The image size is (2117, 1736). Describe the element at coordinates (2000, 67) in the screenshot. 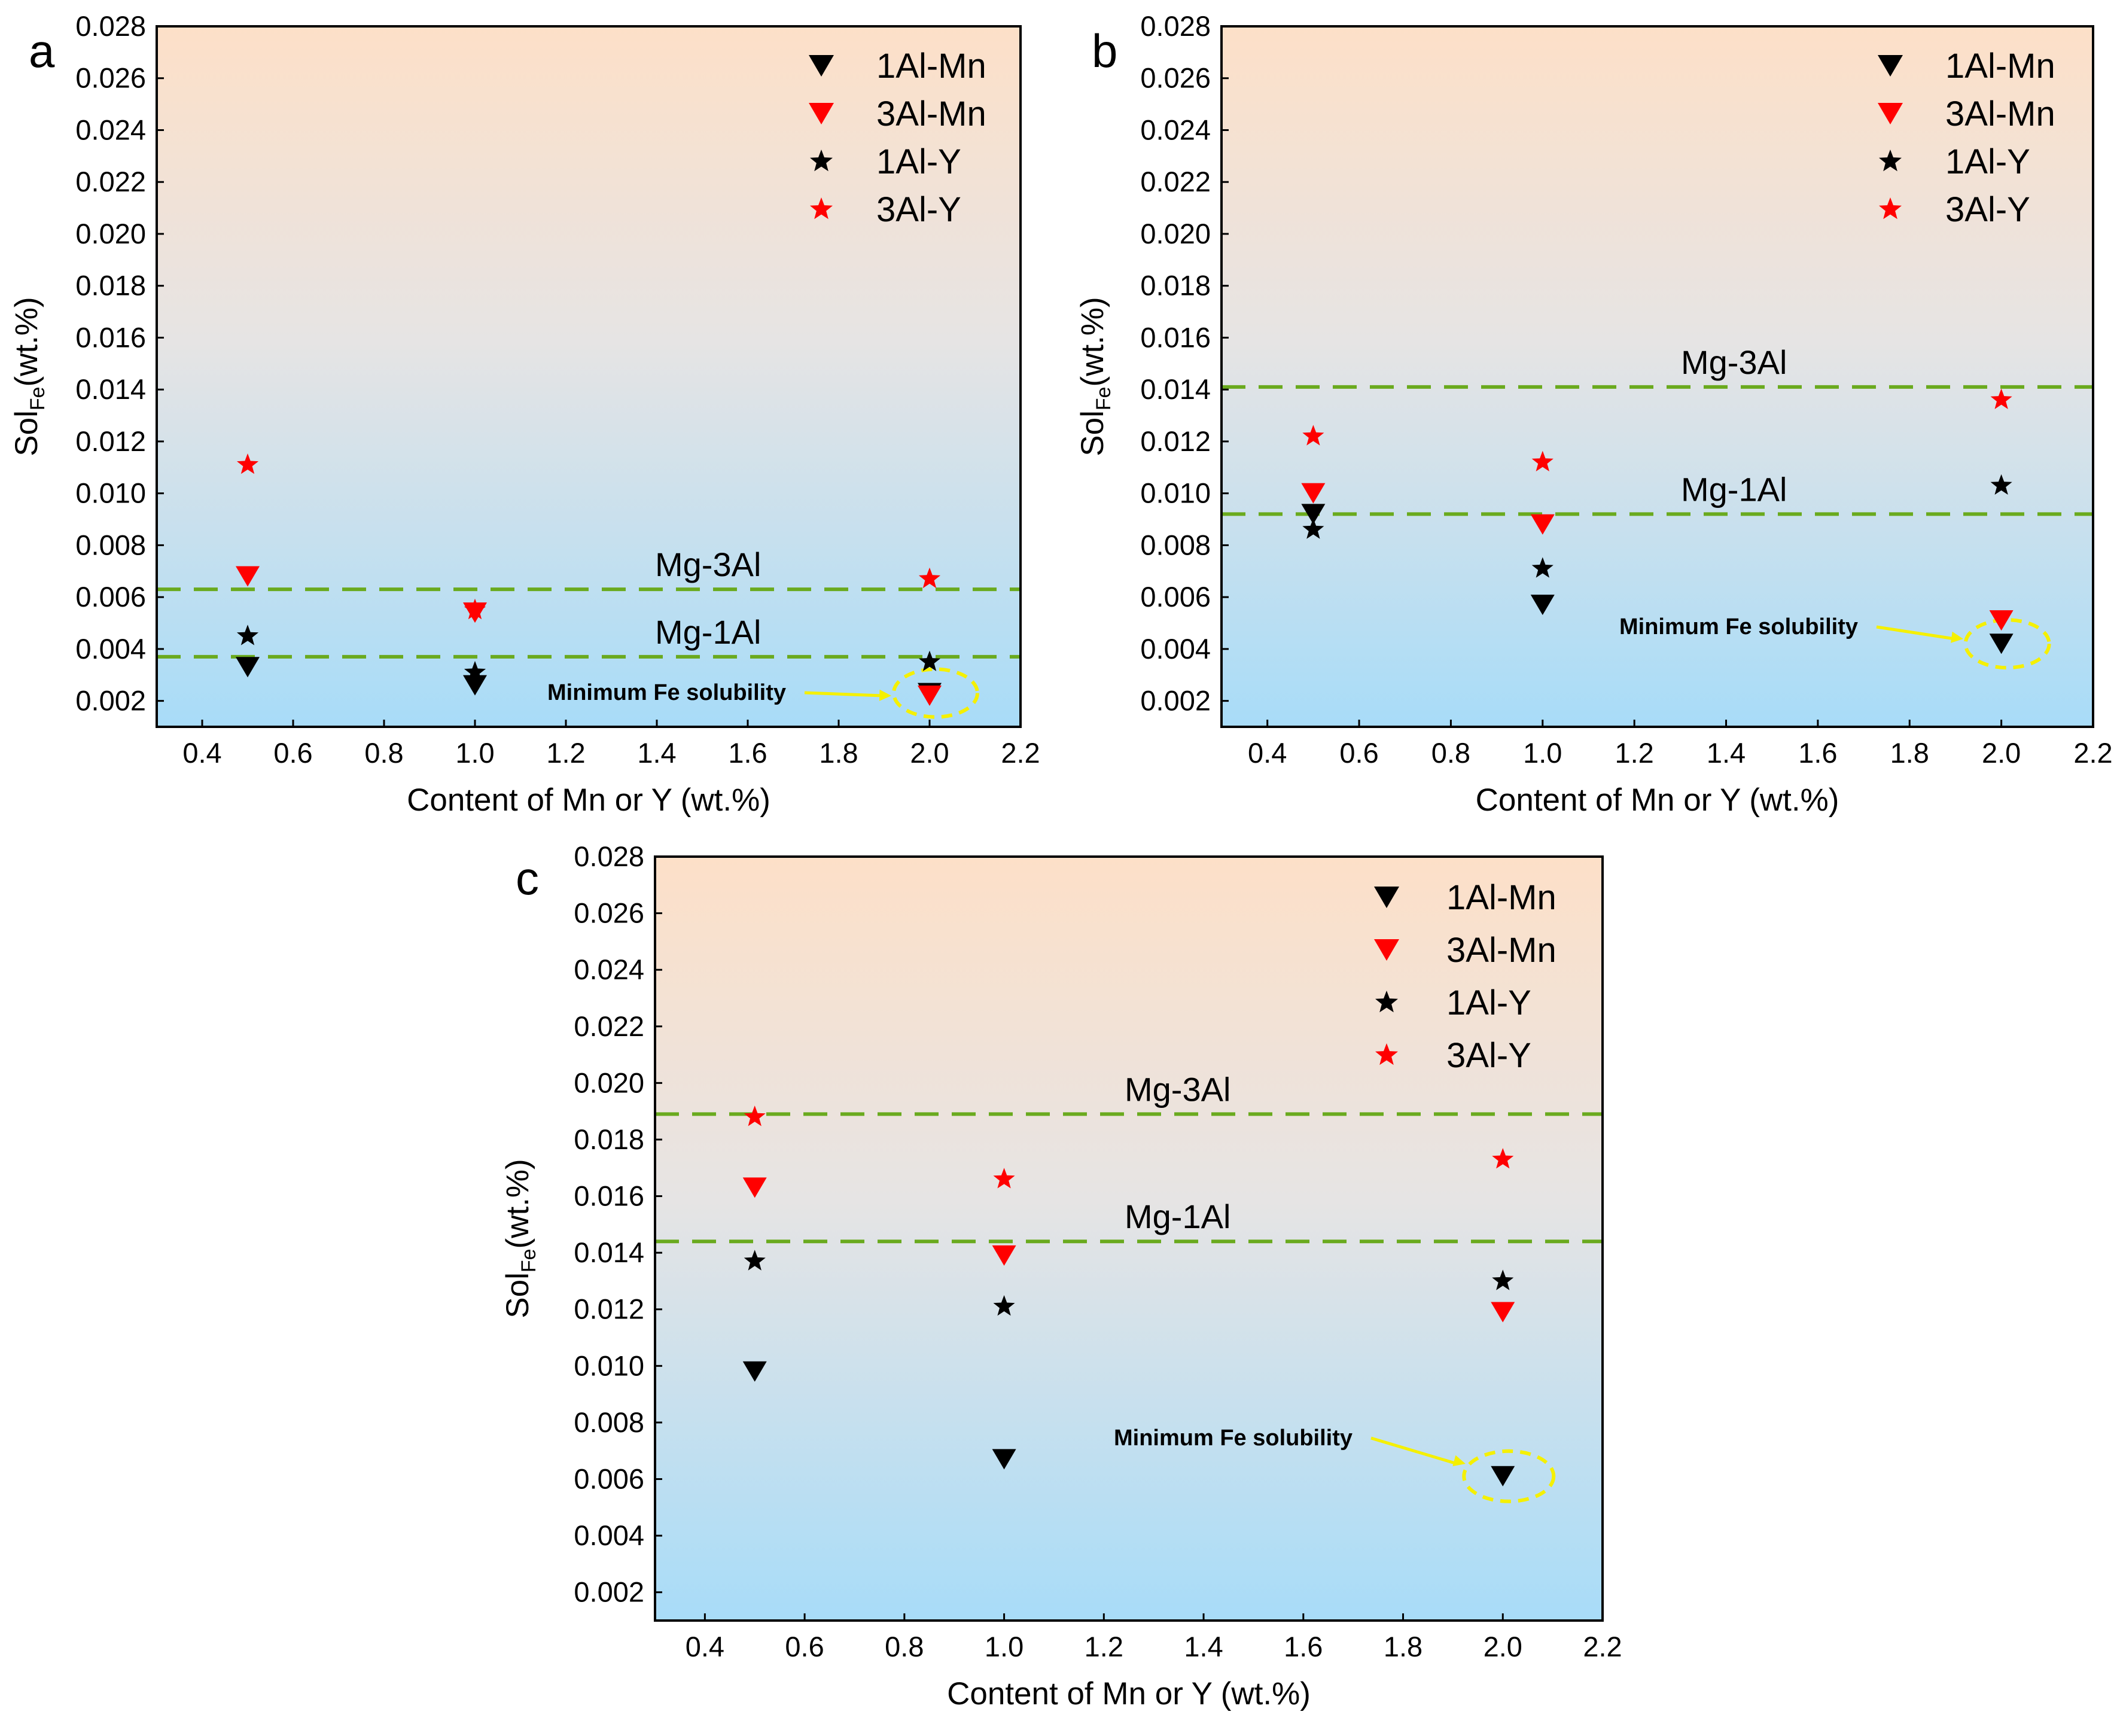

I see `legend-label: 1Al-Mn` at that location.